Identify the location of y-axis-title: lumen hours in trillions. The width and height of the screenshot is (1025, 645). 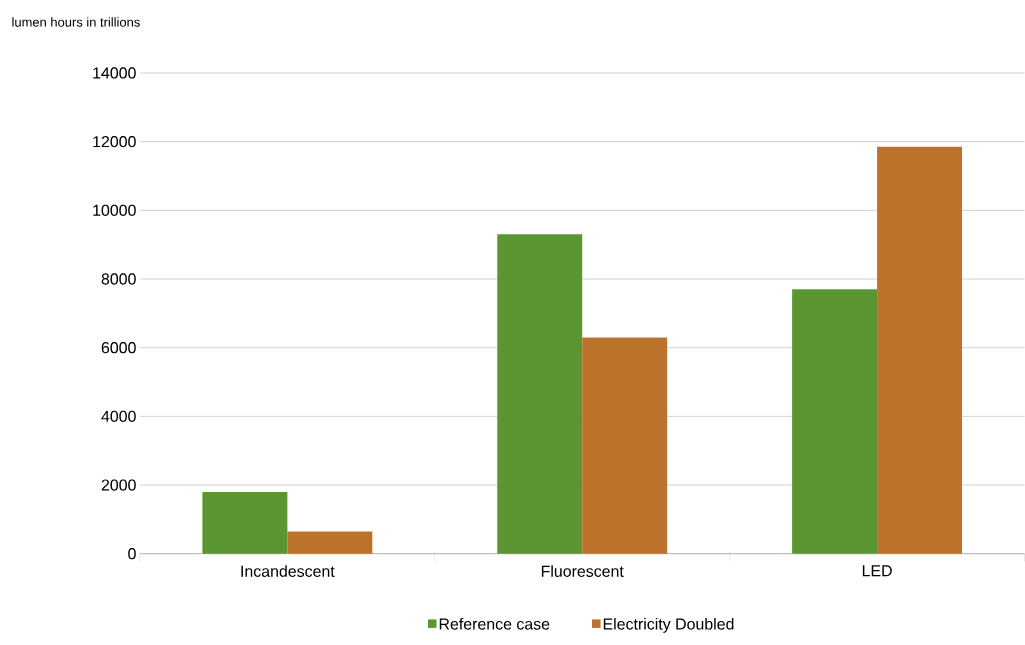
(76, 22).